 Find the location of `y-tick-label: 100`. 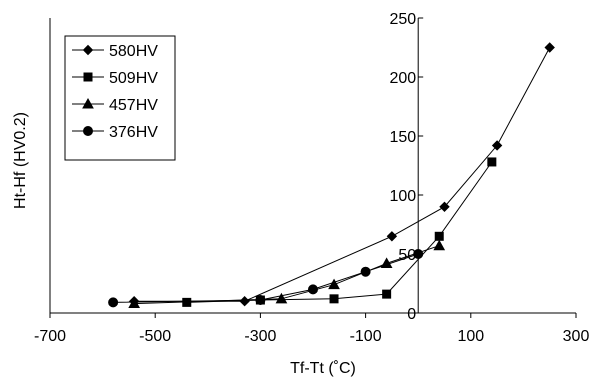

y-tick-label: 100 is located at coordinates (402, 196).